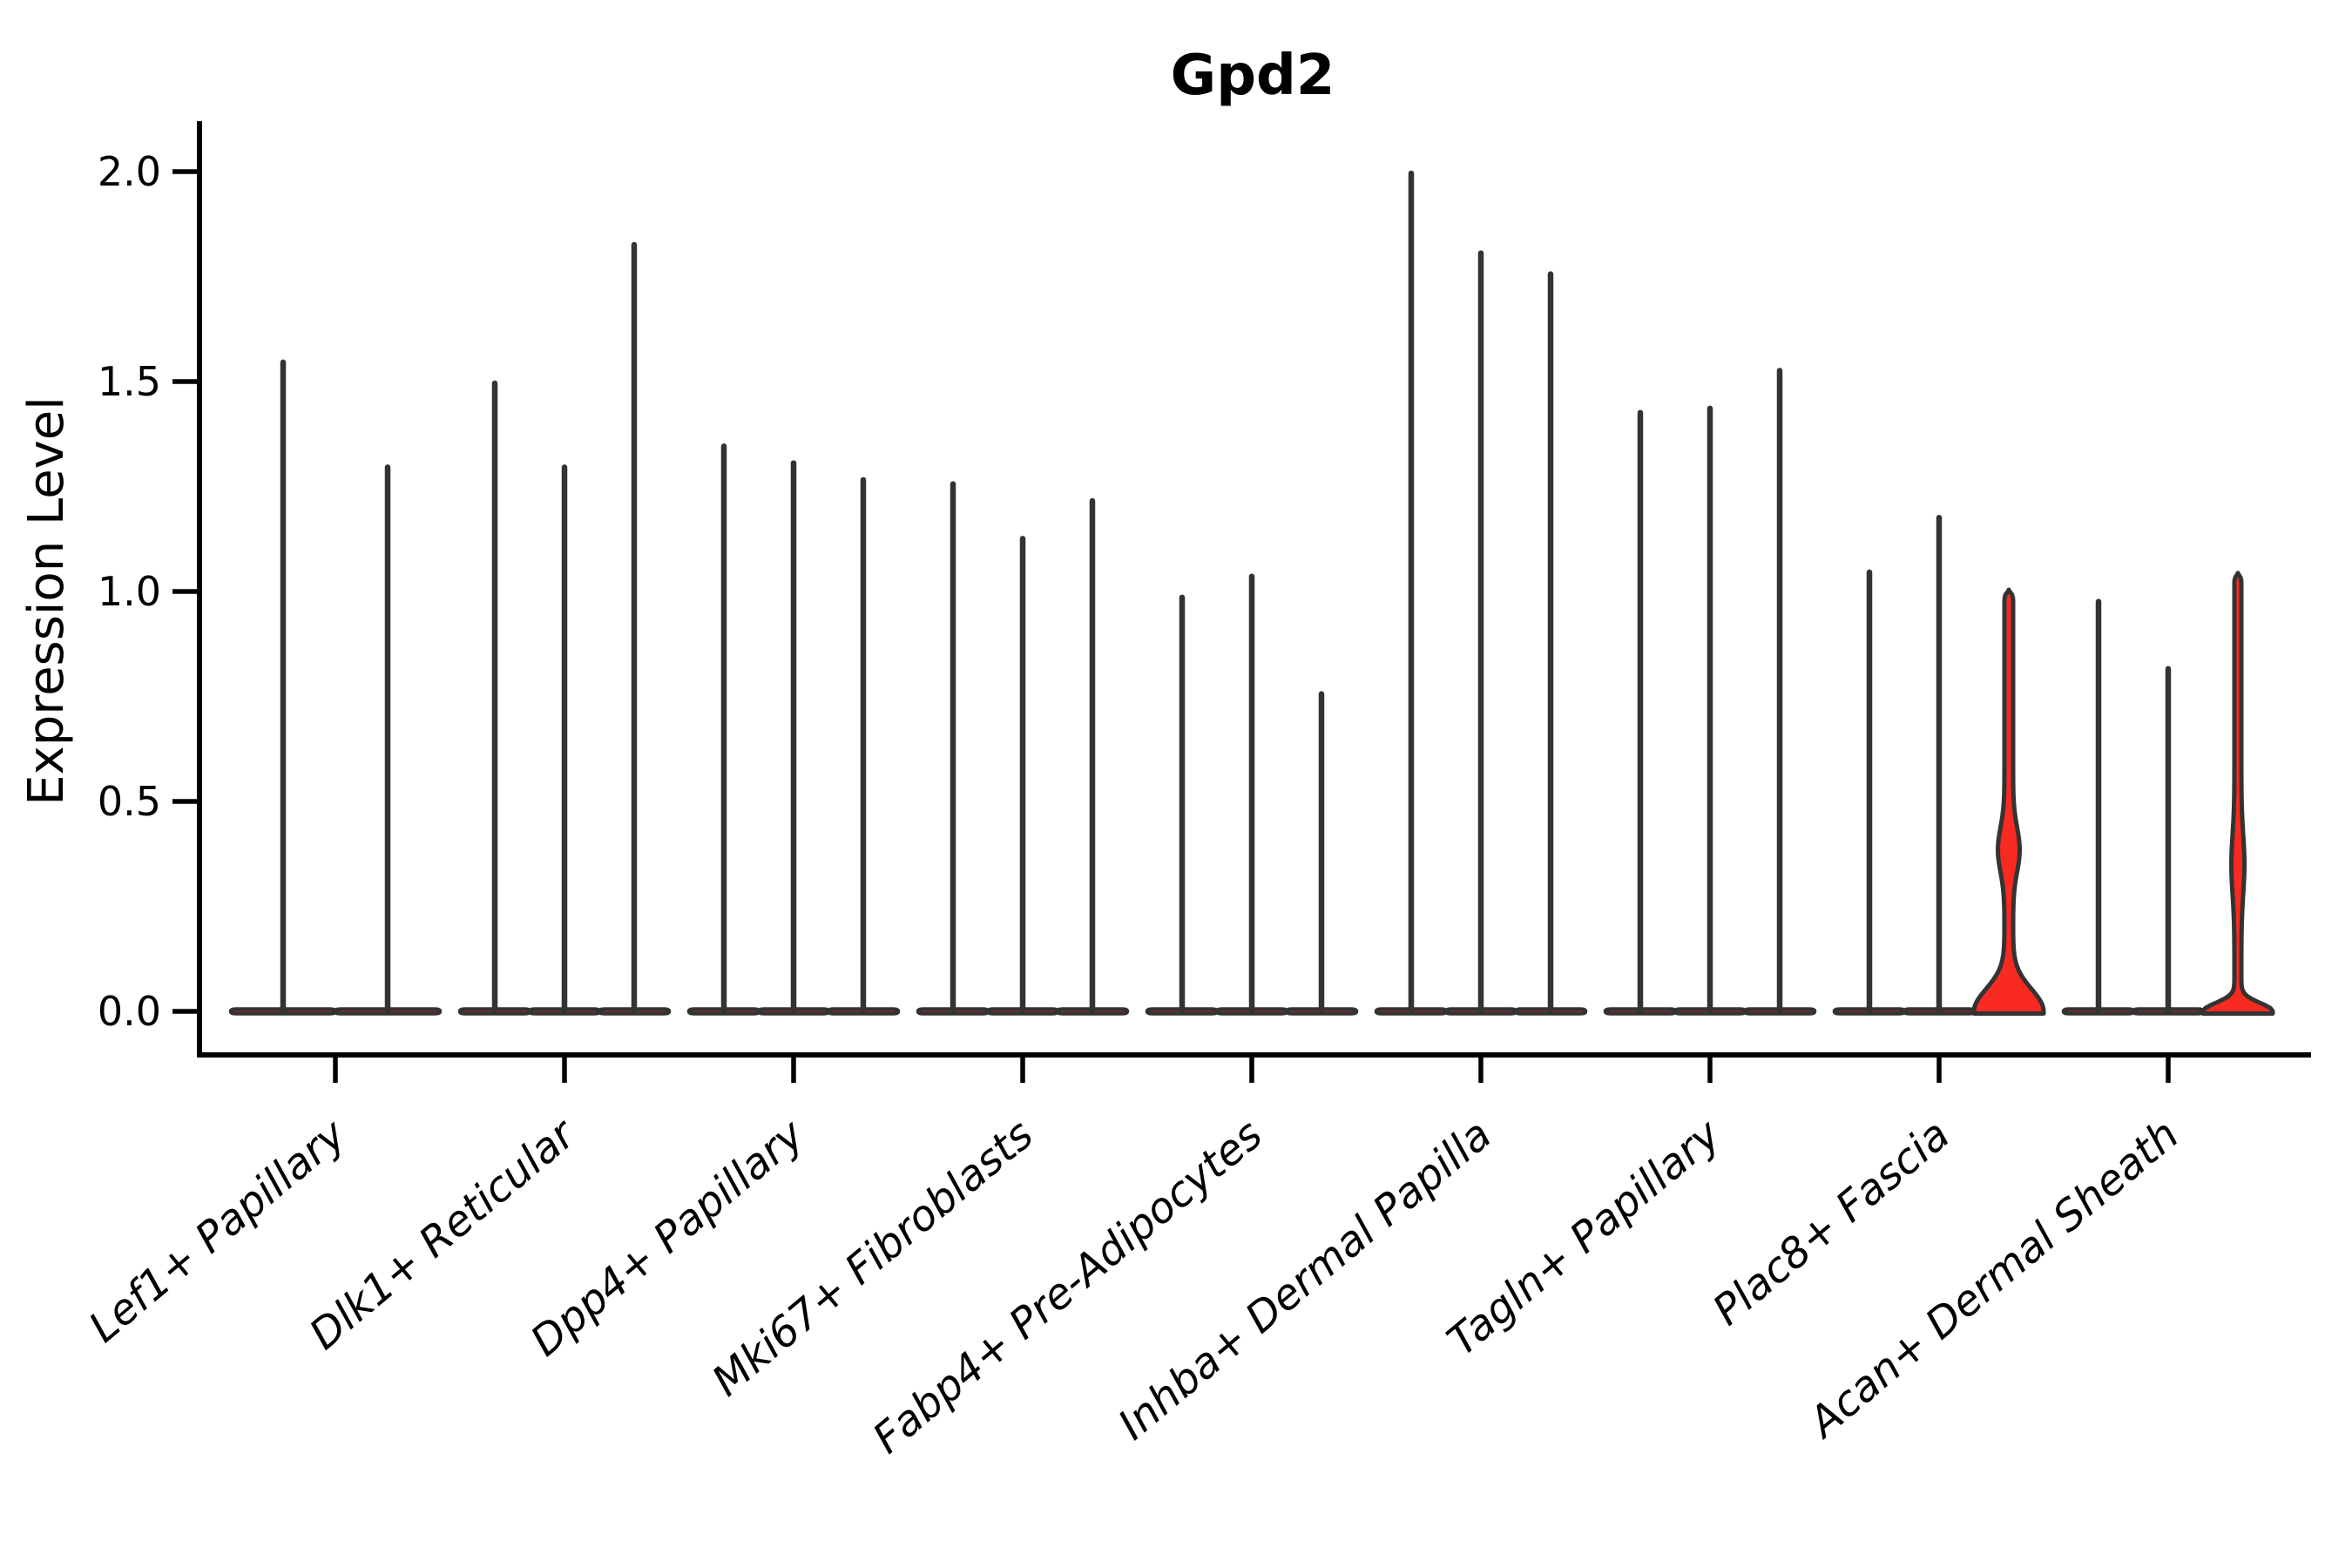  Describe the element at coordinates (129, 1012) in the screenshot. I see `y-tick-label: 0.0` at that location.